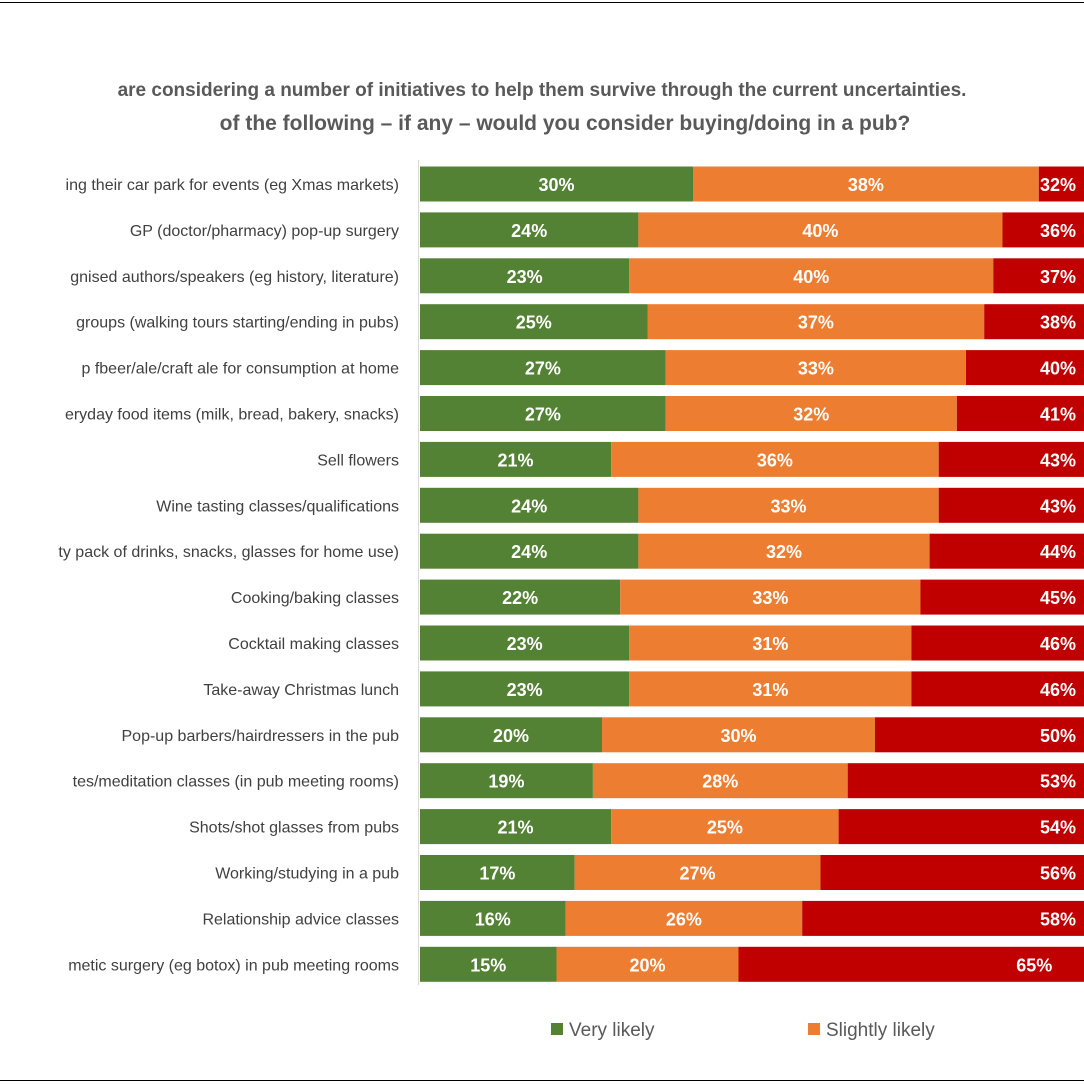 The width and height of the screenshot is (1084, 1084). I want to click on category-label: Working/studying in a pub, so click(307, 874).